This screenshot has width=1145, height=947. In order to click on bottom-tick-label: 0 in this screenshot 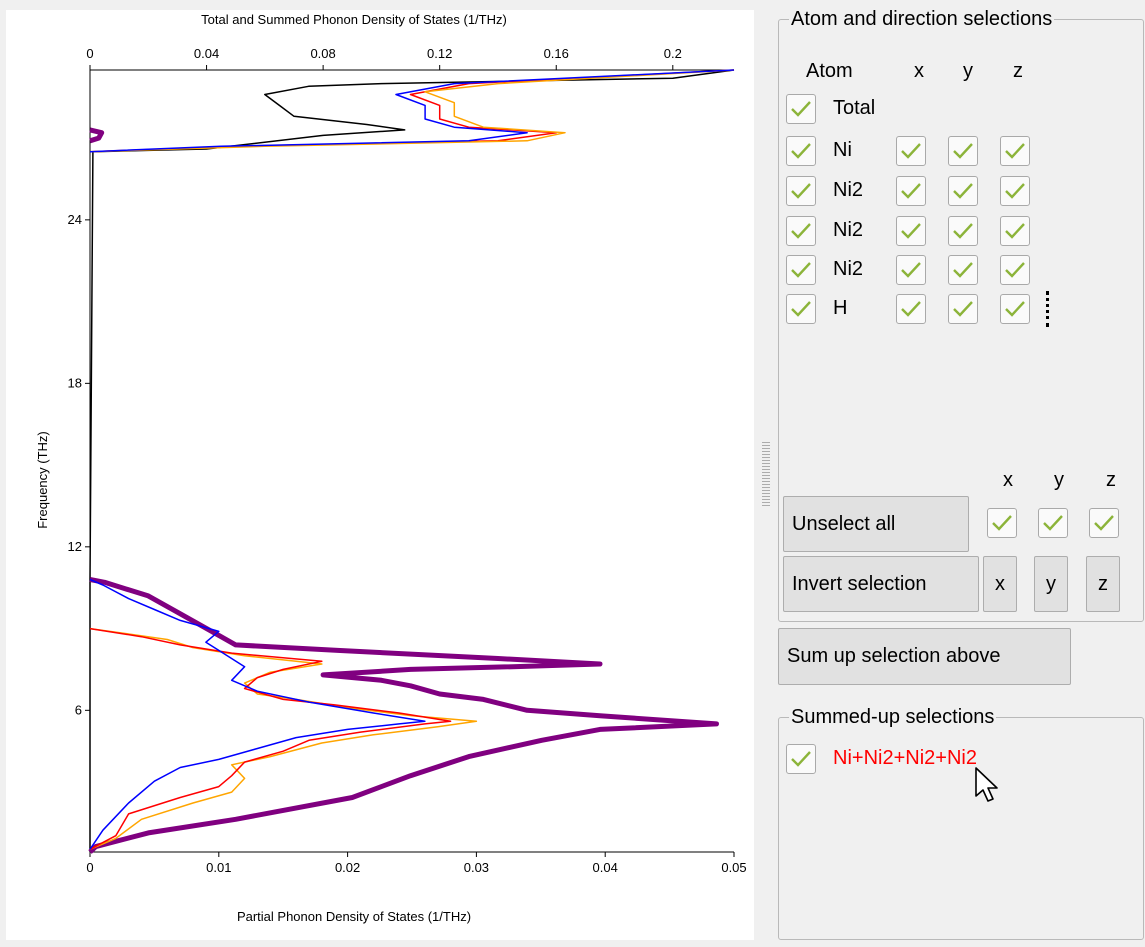, I will do `click(89, 867)`.